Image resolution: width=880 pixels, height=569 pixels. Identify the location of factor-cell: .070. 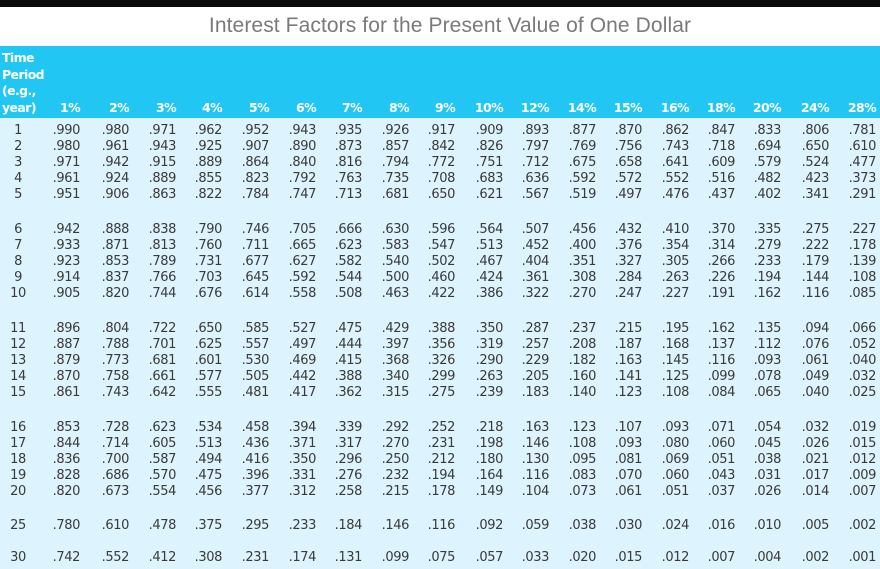
(628, 475).